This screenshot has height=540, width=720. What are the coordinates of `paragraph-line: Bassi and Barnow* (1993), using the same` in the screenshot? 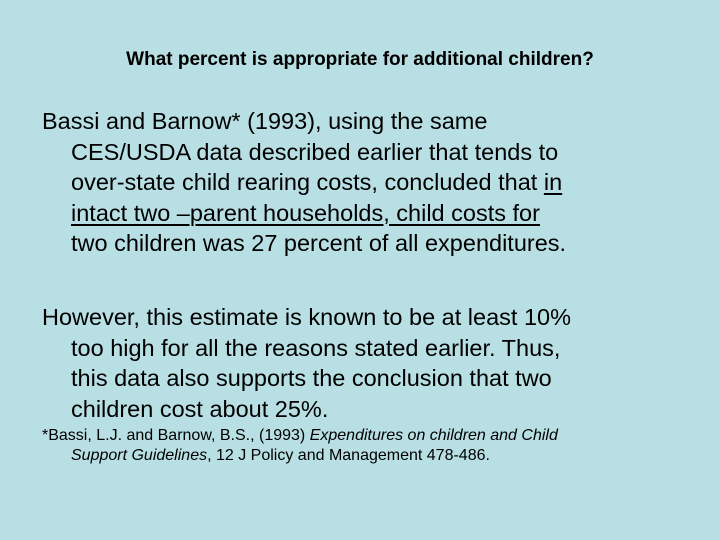 It's located at (265, 121).